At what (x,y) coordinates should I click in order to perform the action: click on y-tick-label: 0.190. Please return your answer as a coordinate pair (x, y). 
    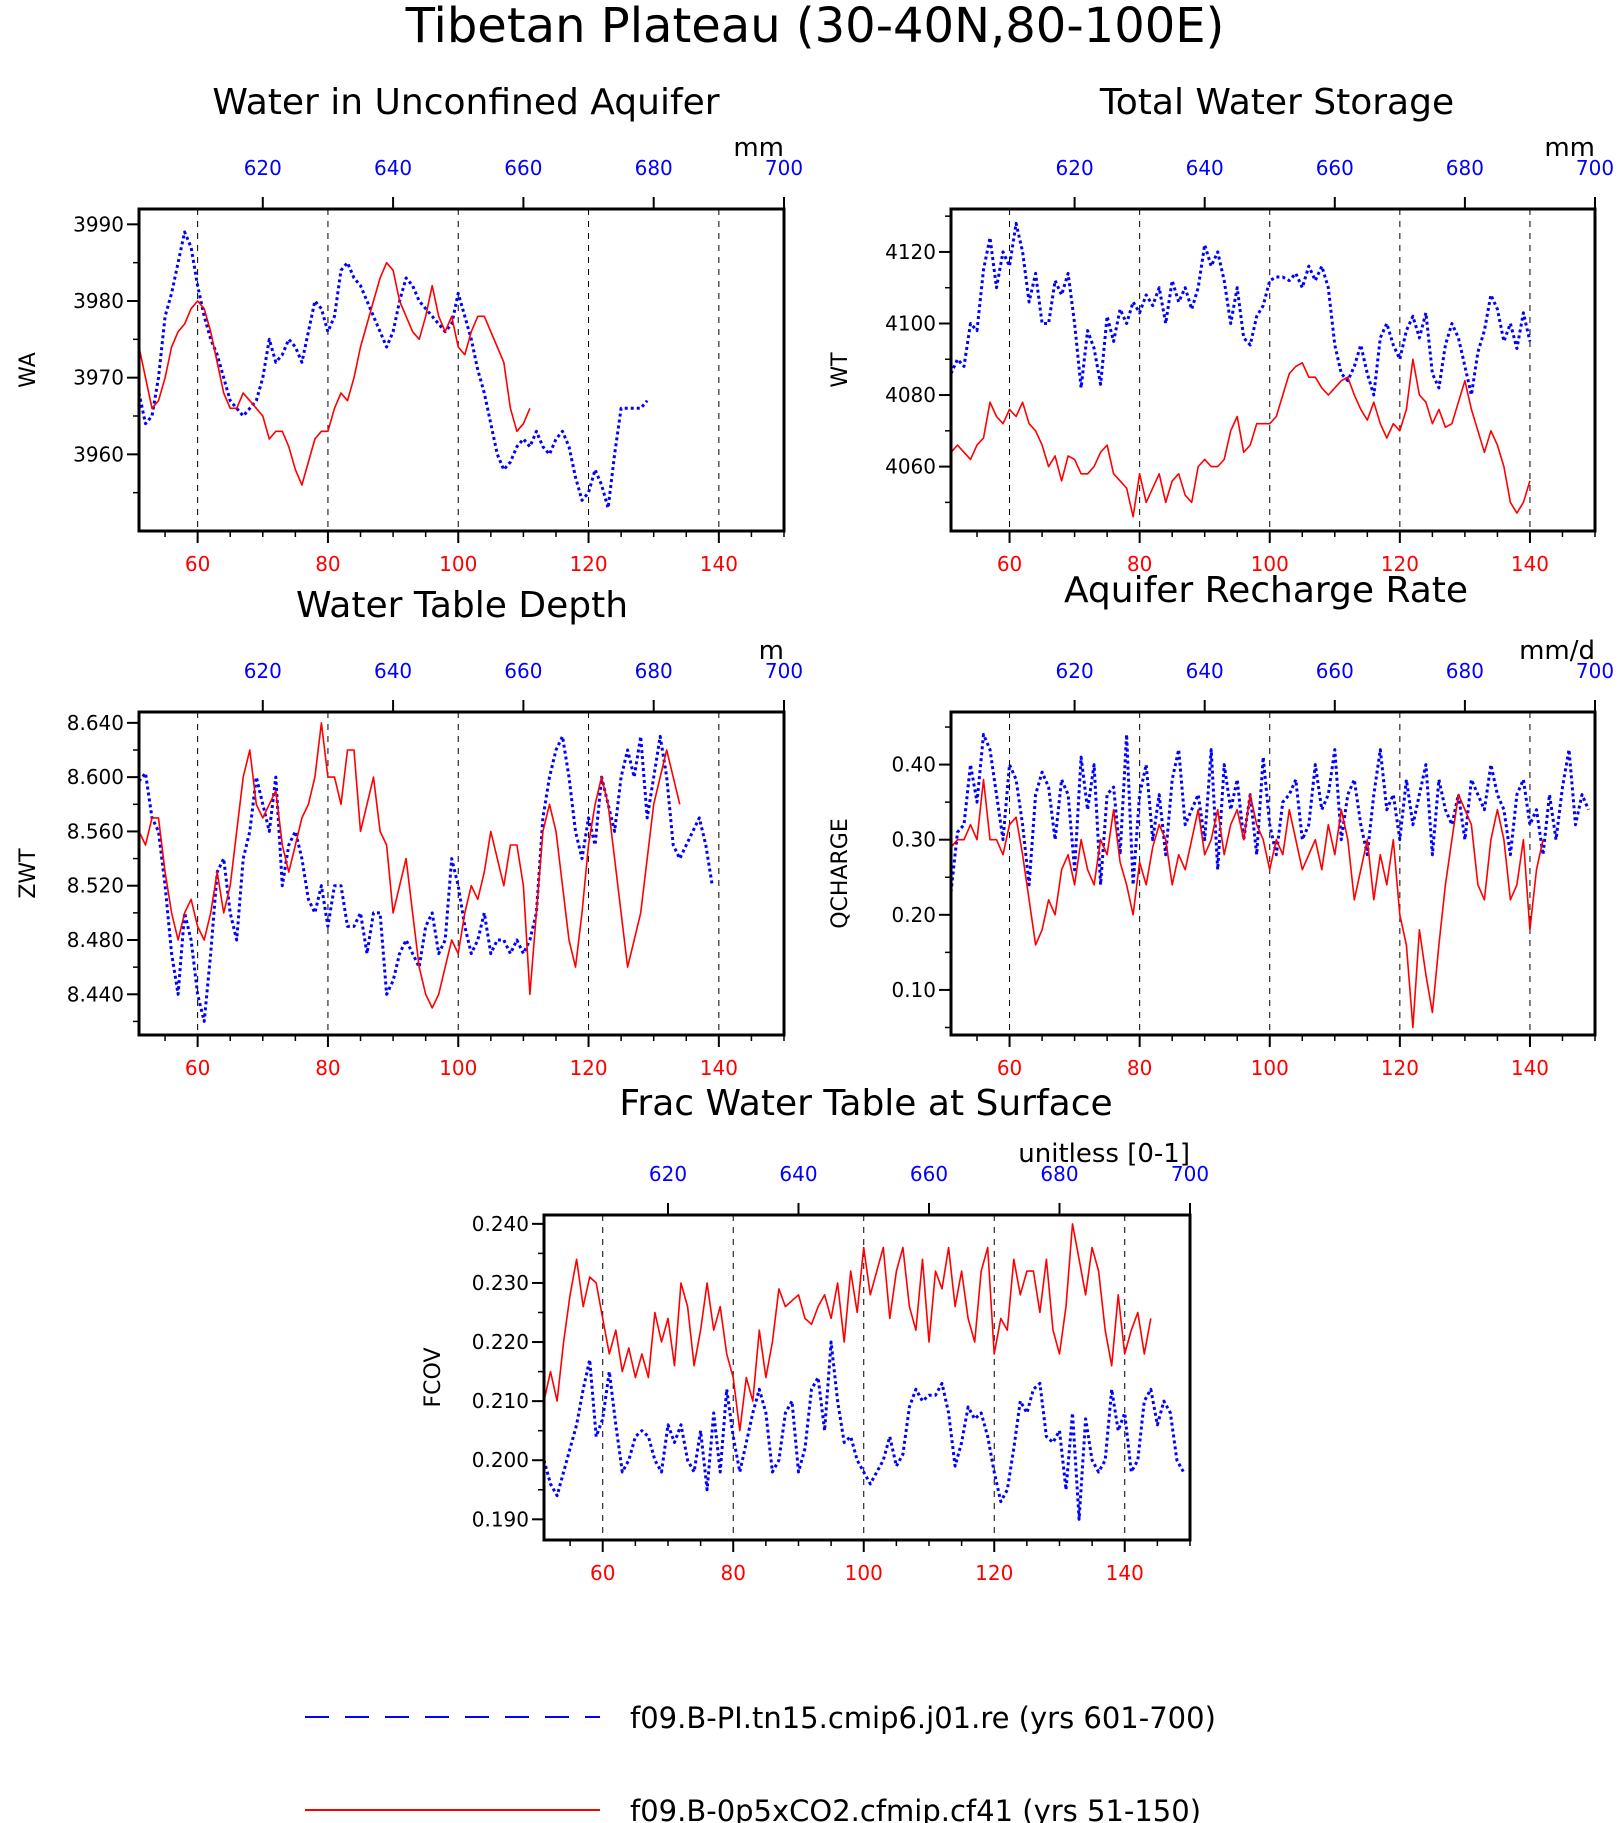
    Looking at the image, I should click on (500, 1519).